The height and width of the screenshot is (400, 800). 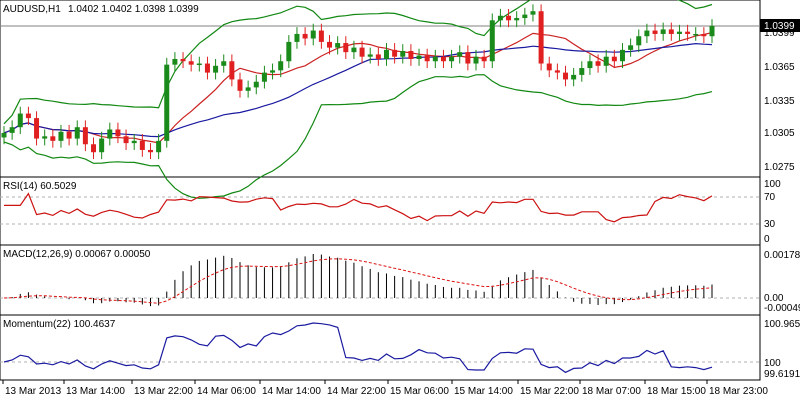 I want to click on ohlc-label: 1.0402 1.0402 1.0398 1.0399, so click(x=133, y=9).